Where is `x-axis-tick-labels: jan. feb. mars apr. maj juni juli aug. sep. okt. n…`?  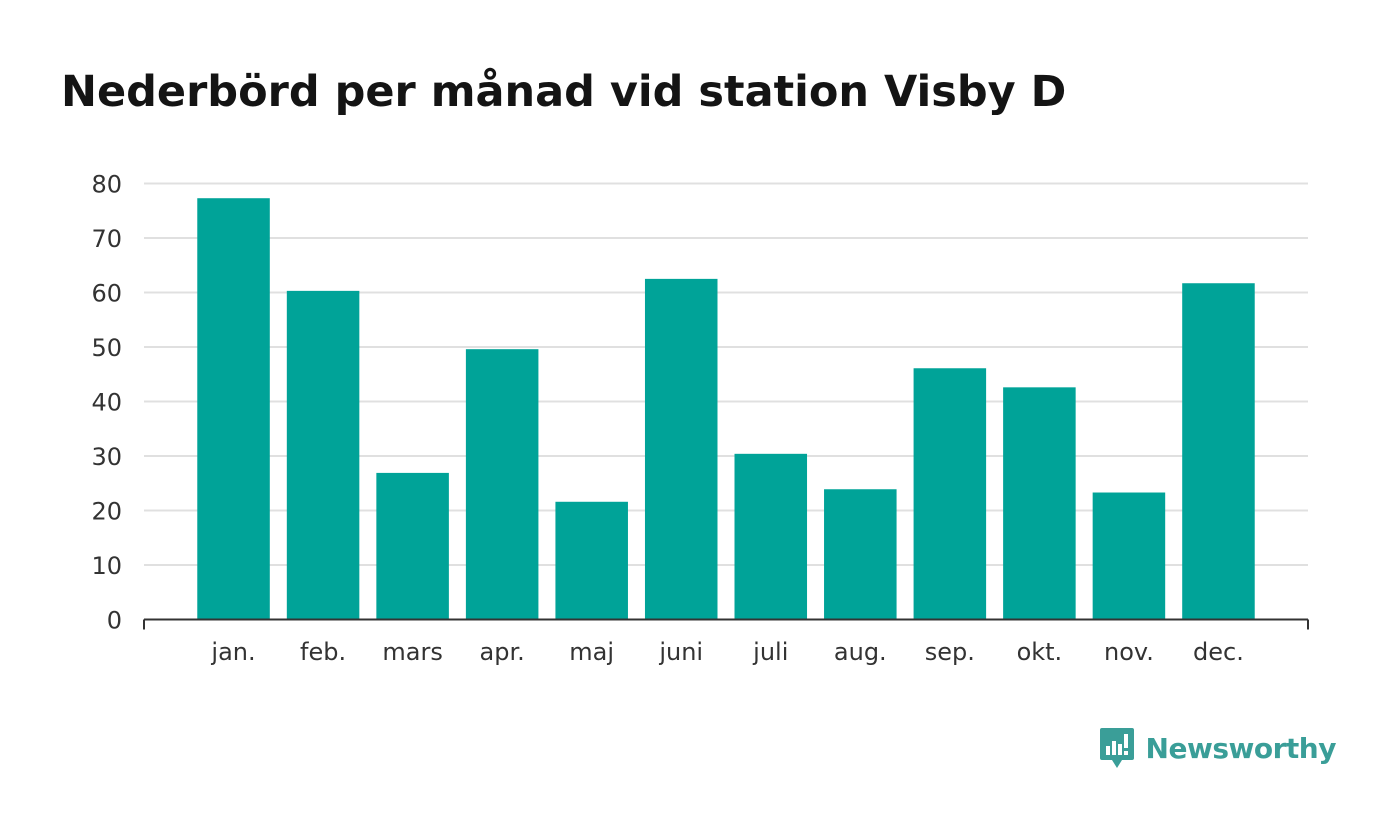
x-axis-tick-labels: jan. feb. mars apr. maj juni juli aug. sep. okt. n… is located at coordinates (726, 652).